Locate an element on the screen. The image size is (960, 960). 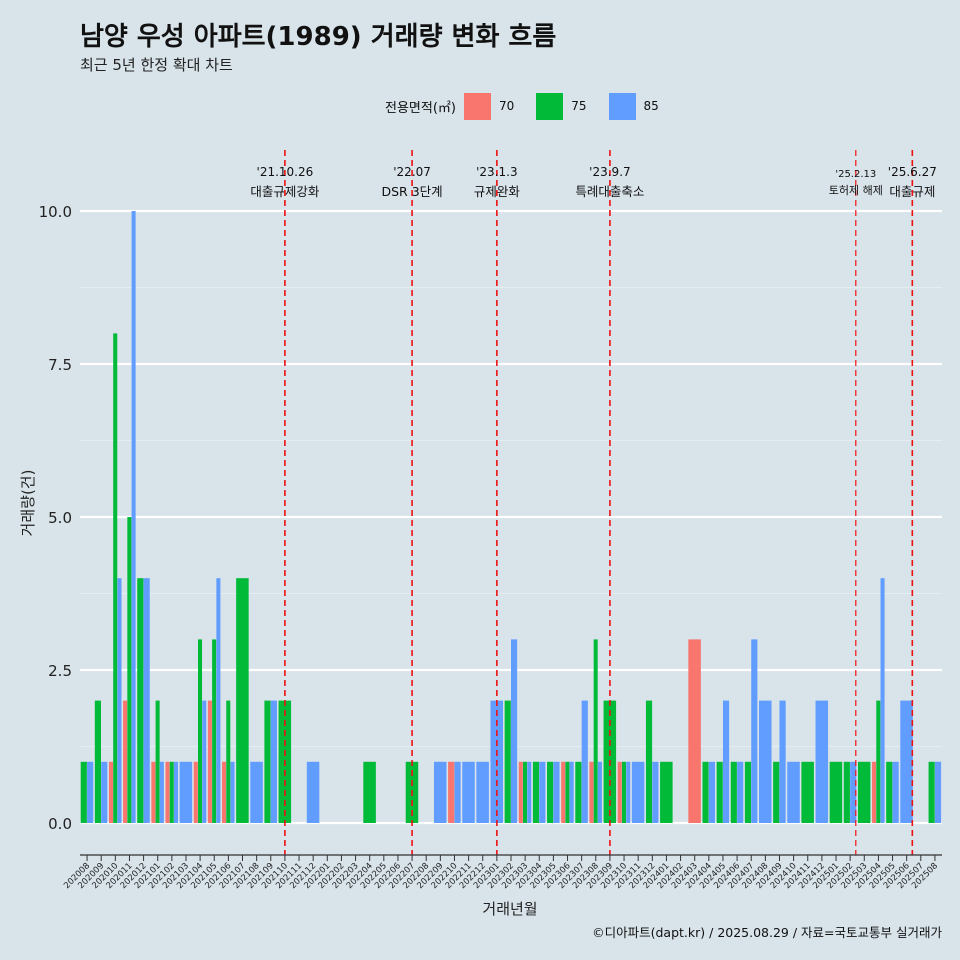
y-tick-label: 0.0 is located at coordinates (60, 824).